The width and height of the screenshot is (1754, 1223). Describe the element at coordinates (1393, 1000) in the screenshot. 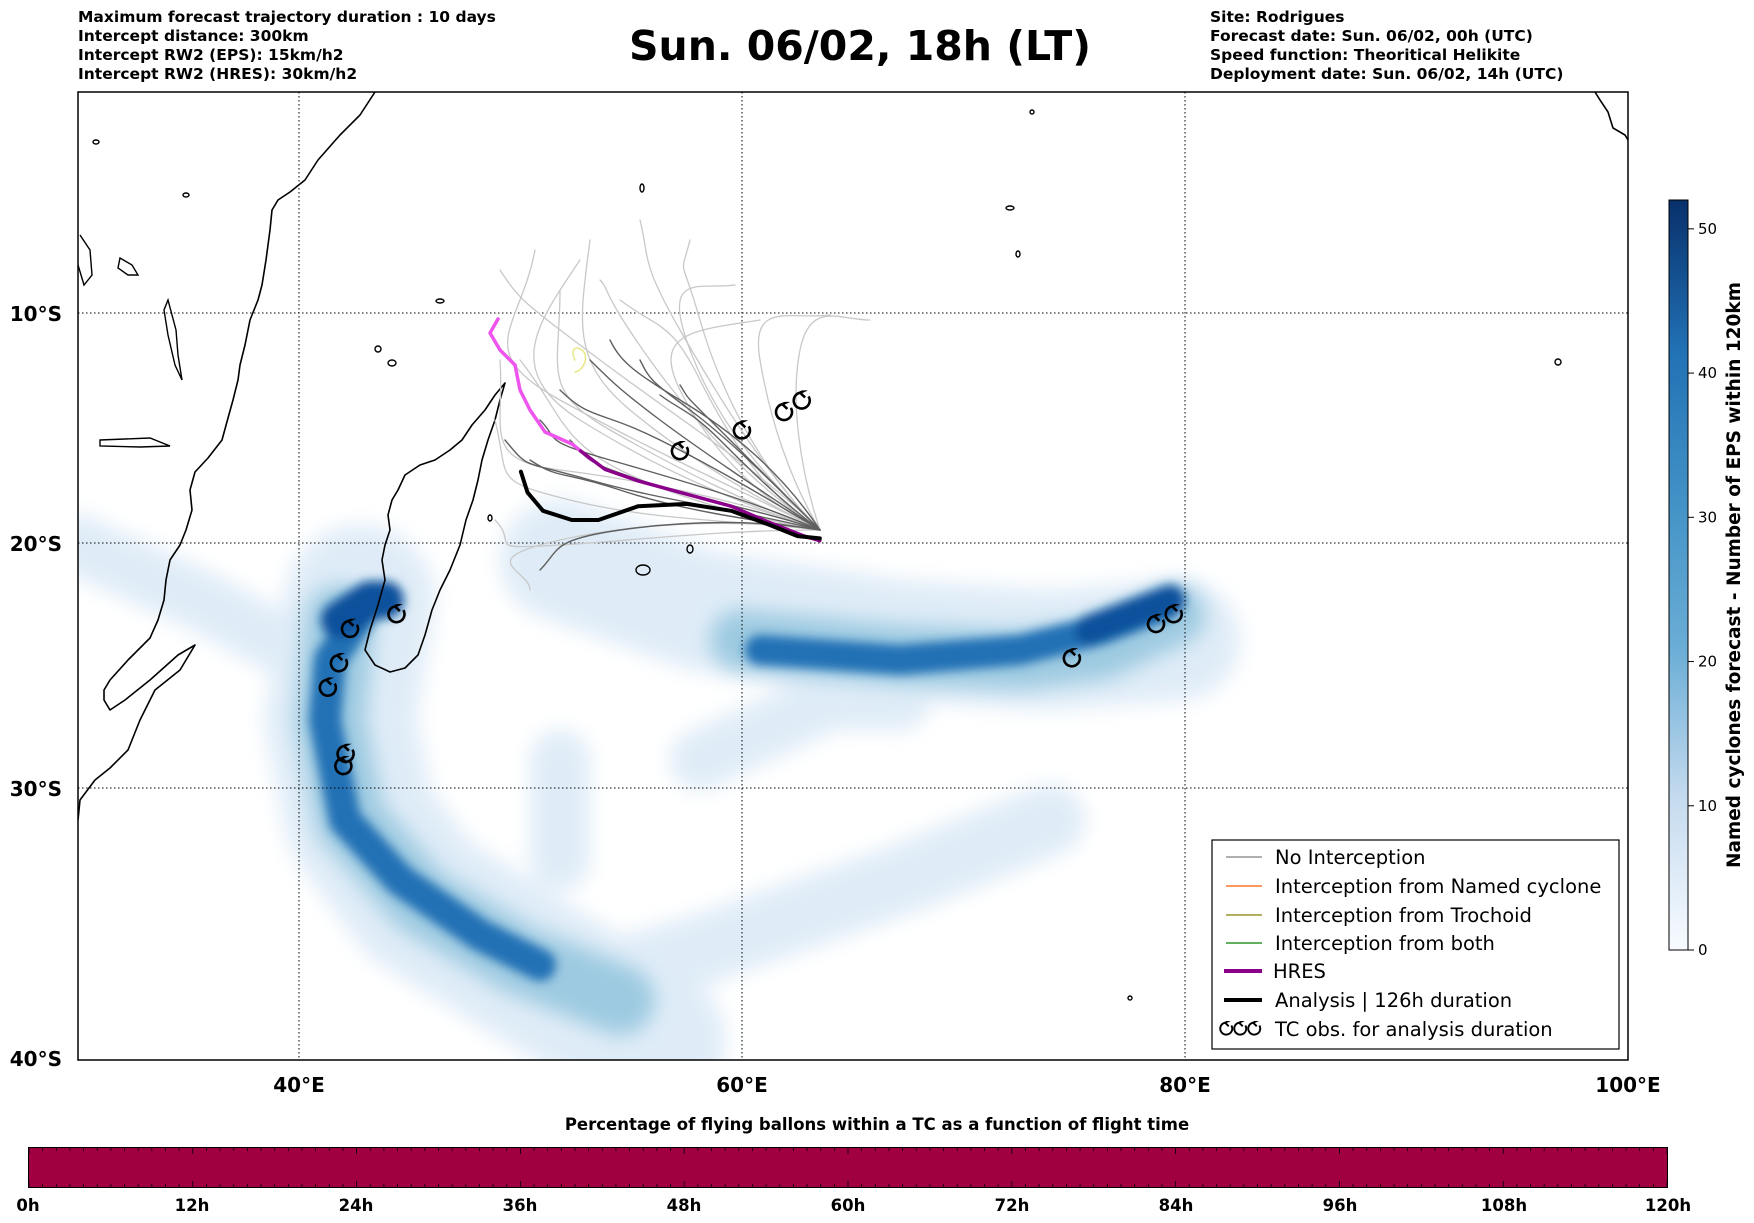

I see `legend-label: Analysis | 126h duration` at that location.